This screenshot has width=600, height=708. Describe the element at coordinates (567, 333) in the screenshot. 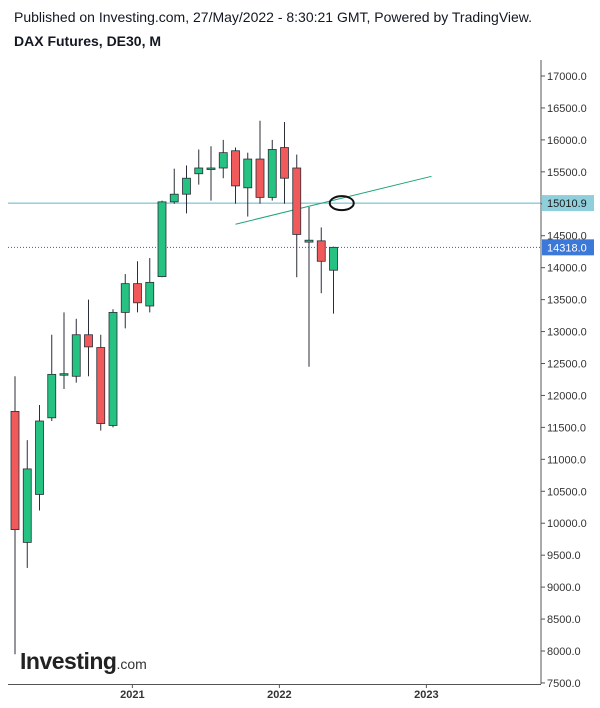

I see `price-tick-label: 13000.0` at that location.